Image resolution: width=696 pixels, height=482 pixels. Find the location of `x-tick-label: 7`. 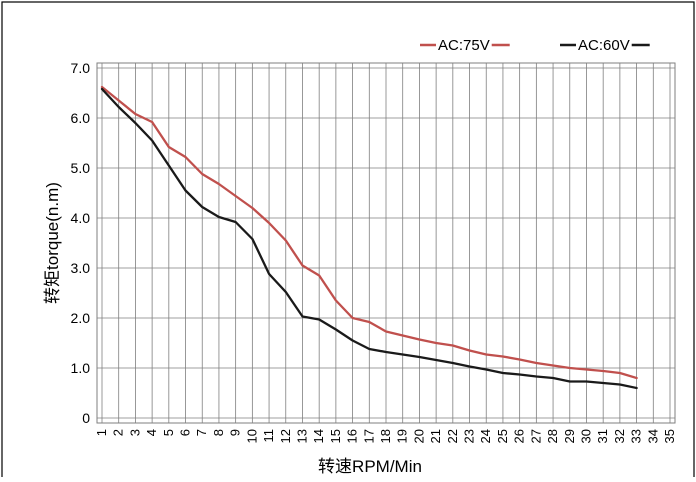

x-tick-label: 7 is located at coordinates (201, 432).